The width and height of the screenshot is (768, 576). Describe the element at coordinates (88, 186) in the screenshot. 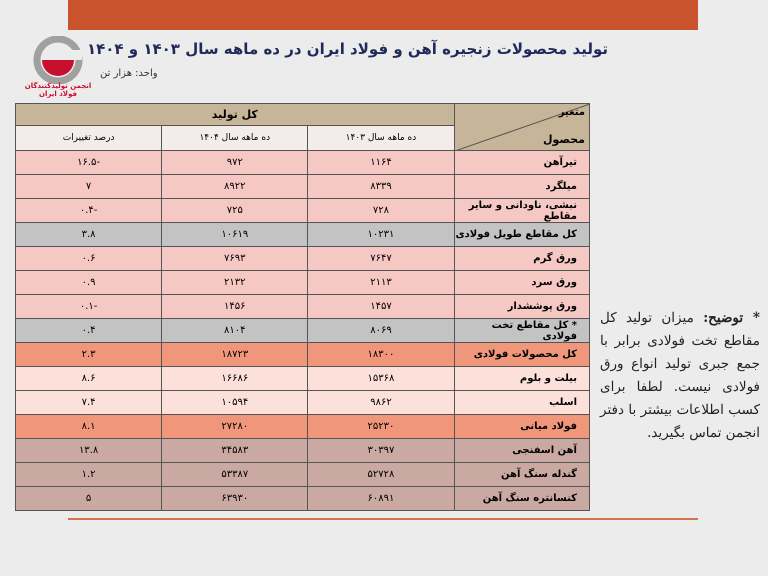

I see `change-percent: ۷` at that location.